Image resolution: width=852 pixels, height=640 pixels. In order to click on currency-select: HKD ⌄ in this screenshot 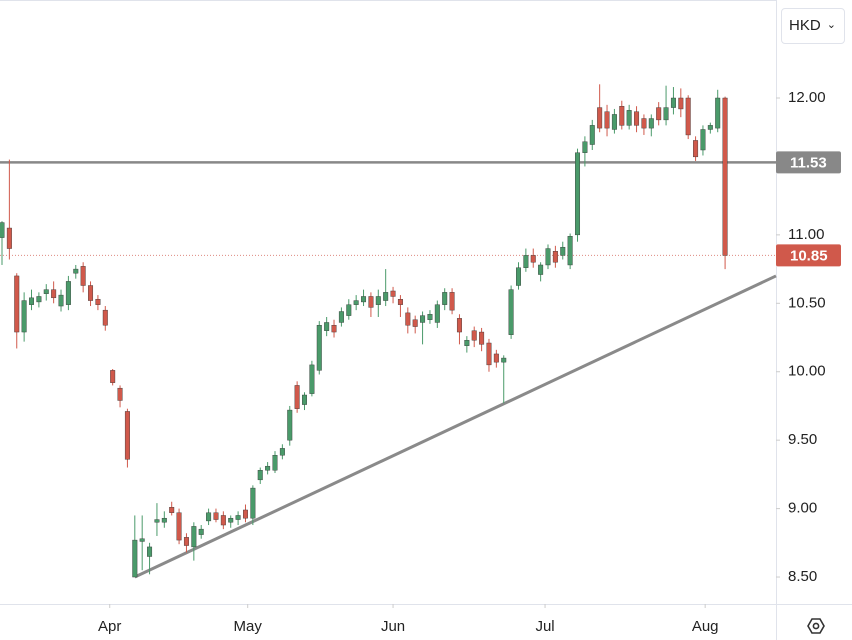, I will do `click(813, 26)`.